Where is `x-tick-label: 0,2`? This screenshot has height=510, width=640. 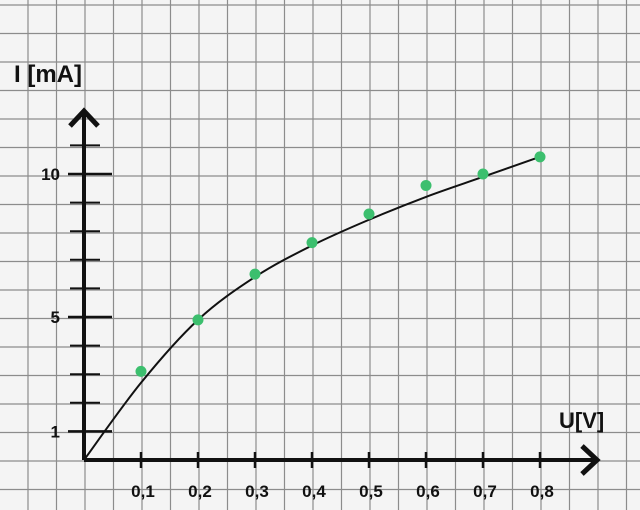
x-tick-label: 0,2 is located at coordinates (200, 491).